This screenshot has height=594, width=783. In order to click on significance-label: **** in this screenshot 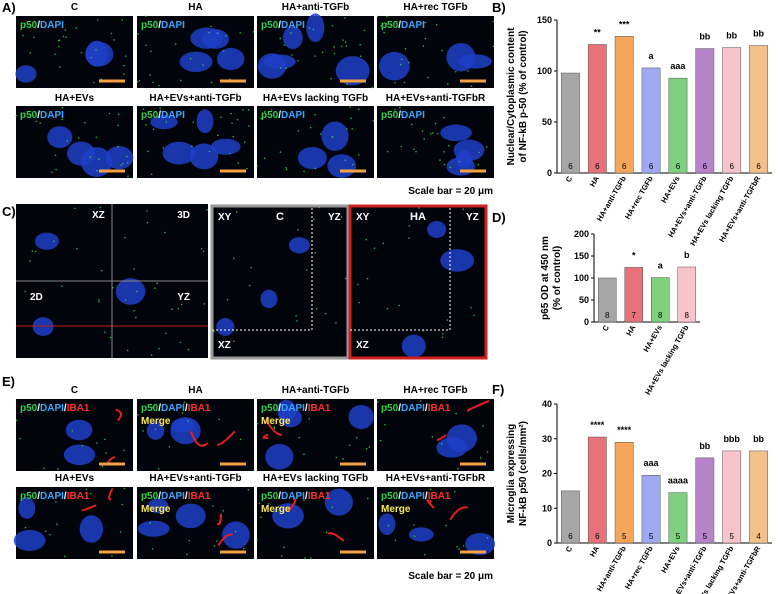, I will do `click(624, 430)`.